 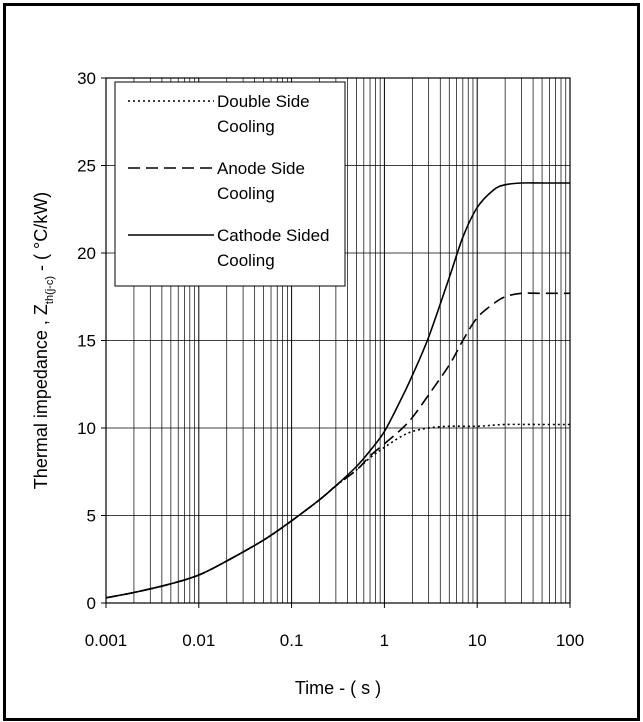 What do you see at coordinates (477, 640) in the screenshot?
I see `x-tick-label: 10` at bounding box center [477, 640].